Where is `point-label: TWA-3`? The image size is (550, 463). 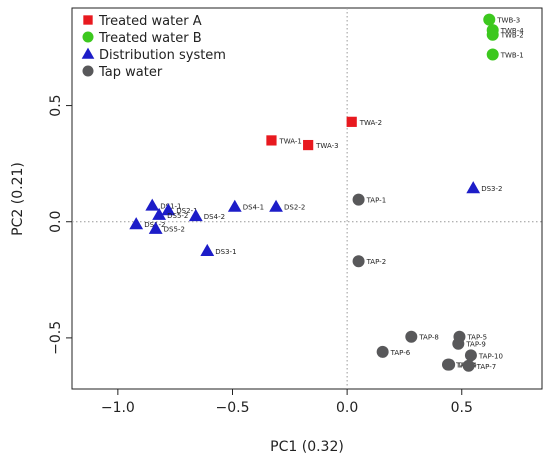 point-label: TWA-3 is located at coordinates (326, 146).